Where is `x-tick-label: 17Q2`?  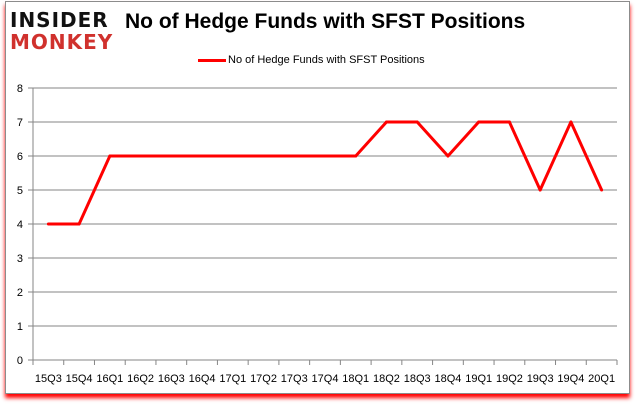
x-tick-label: 17Q2 is located at coordinates (263, 379).